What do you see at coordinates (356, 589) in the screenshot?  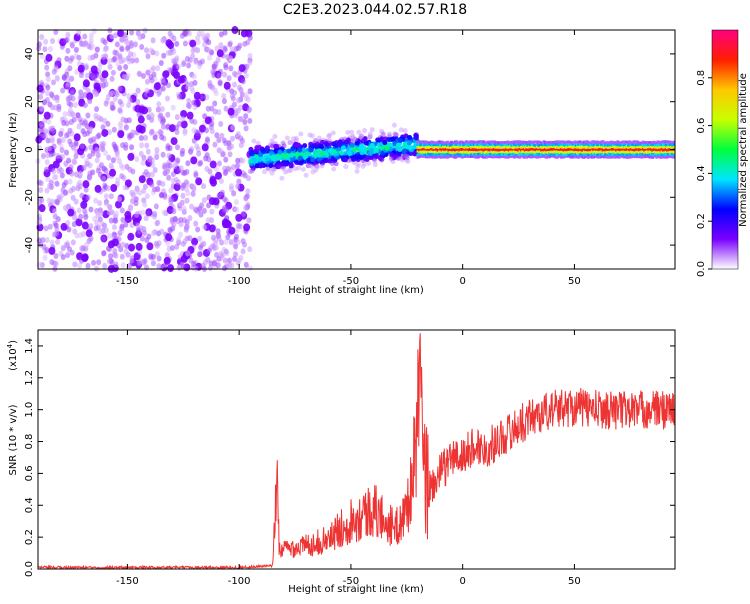 I see `snr-xlabel: Height of straight line (km)` at bounding box center [356, 589].